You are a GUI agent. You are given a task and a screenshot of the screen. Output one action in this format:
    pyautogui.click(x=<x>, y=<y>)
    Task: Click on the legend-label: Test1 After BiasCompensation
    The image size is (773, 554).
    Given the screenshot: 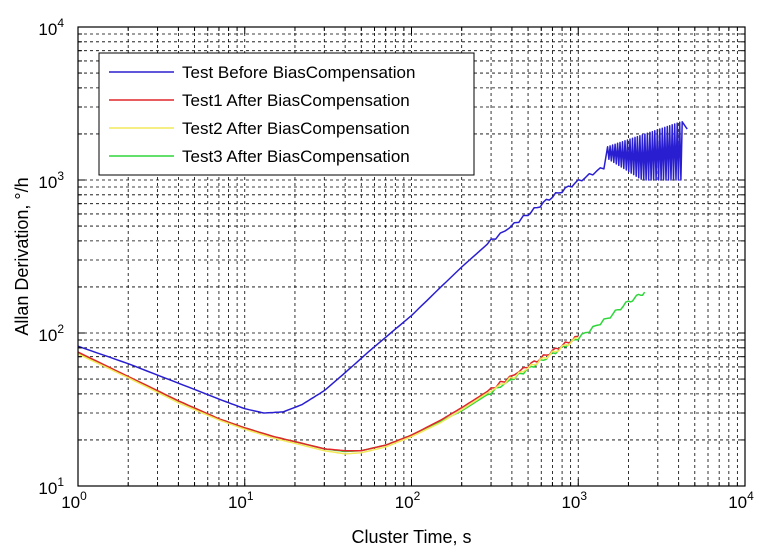 What is the action you would take?
    pyautogui.click(x=296, y=100)
    